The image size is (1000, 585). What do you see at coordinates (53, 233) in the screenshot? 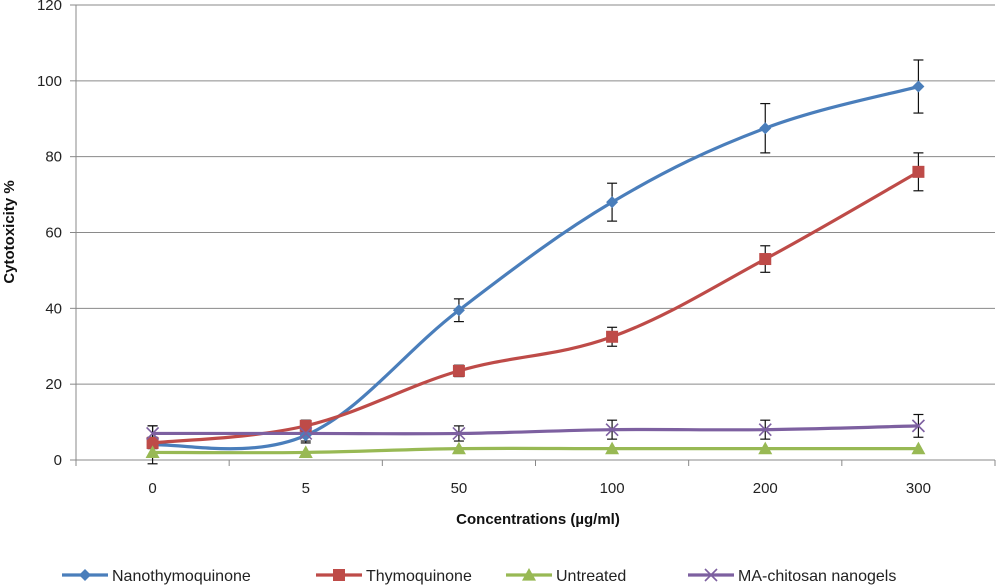
I see `y-tick-label: 60` at bounding box center [53, 233].